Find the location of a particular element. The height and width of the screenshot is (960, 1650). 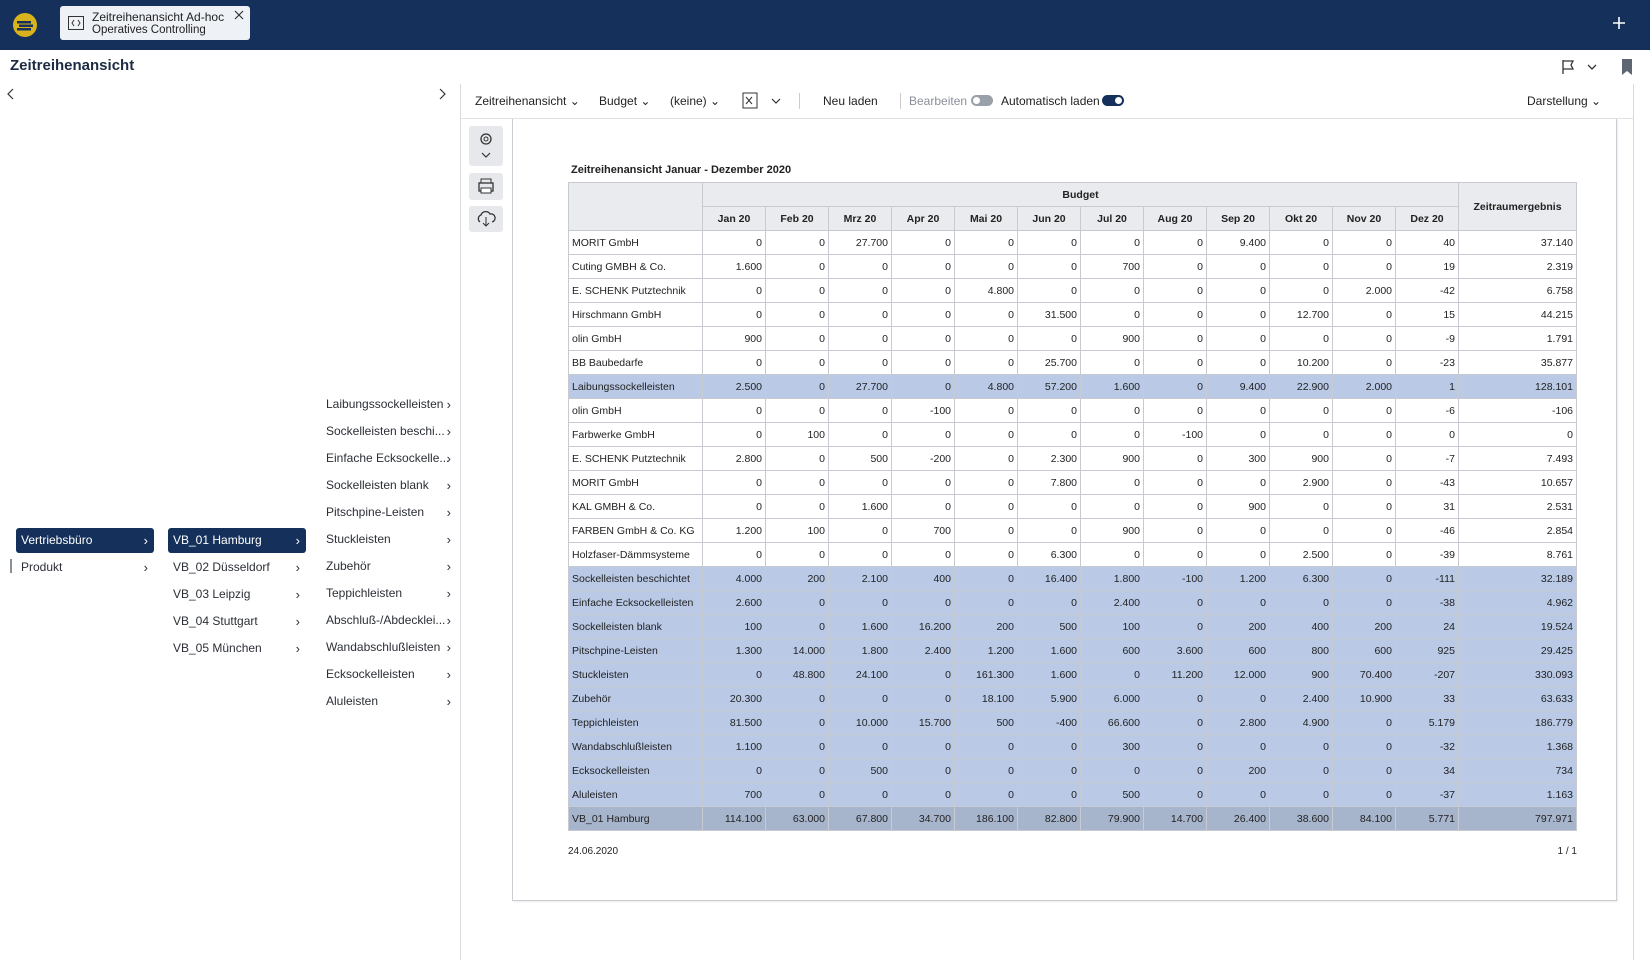

nav-item: VB_02 Düsseldorf › is located at coordinates (237, 567).